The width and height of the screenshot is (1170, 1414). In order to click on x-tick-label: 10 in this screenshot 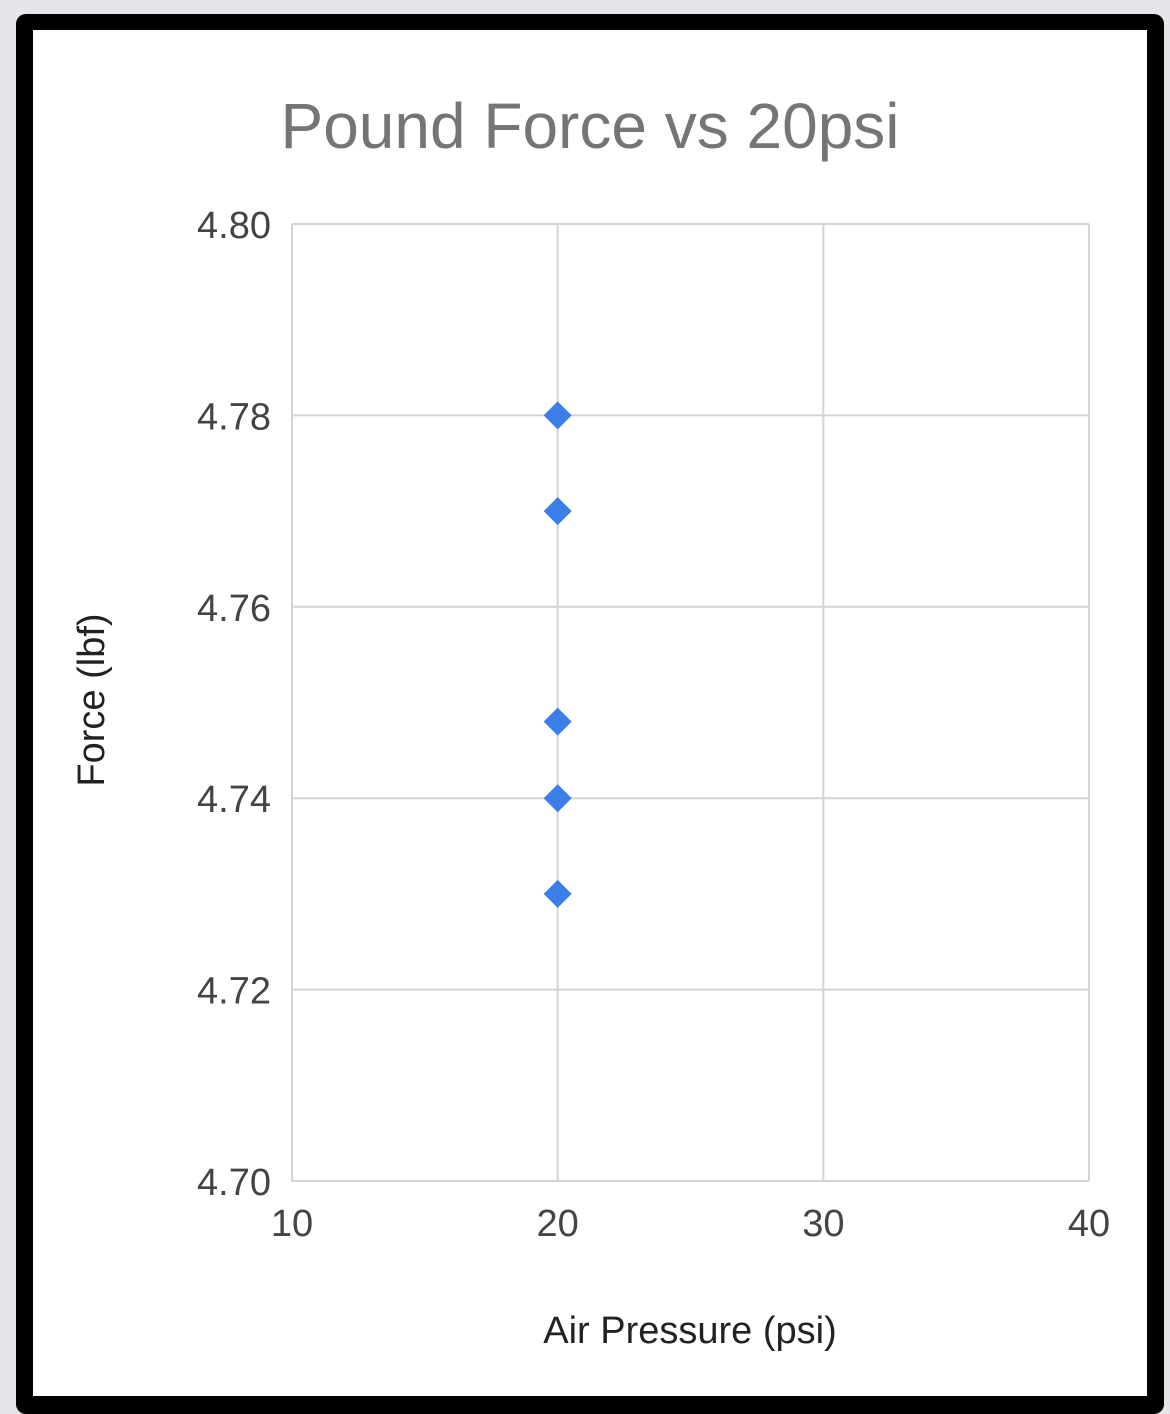, I will do `click(292, 1224)`.